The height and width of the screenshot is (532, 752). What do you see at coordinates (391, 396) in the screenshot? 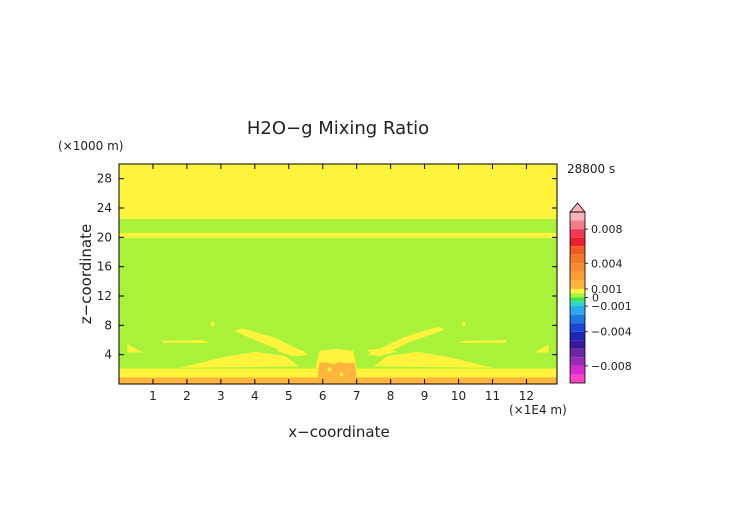
I see `x-tick-label-7: 8` at bounding box center [391, 396].